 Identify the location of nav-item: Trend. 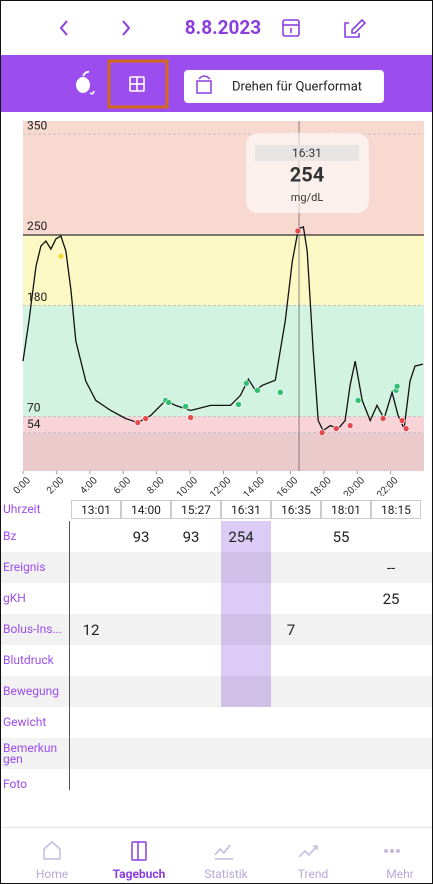
(313, 874).